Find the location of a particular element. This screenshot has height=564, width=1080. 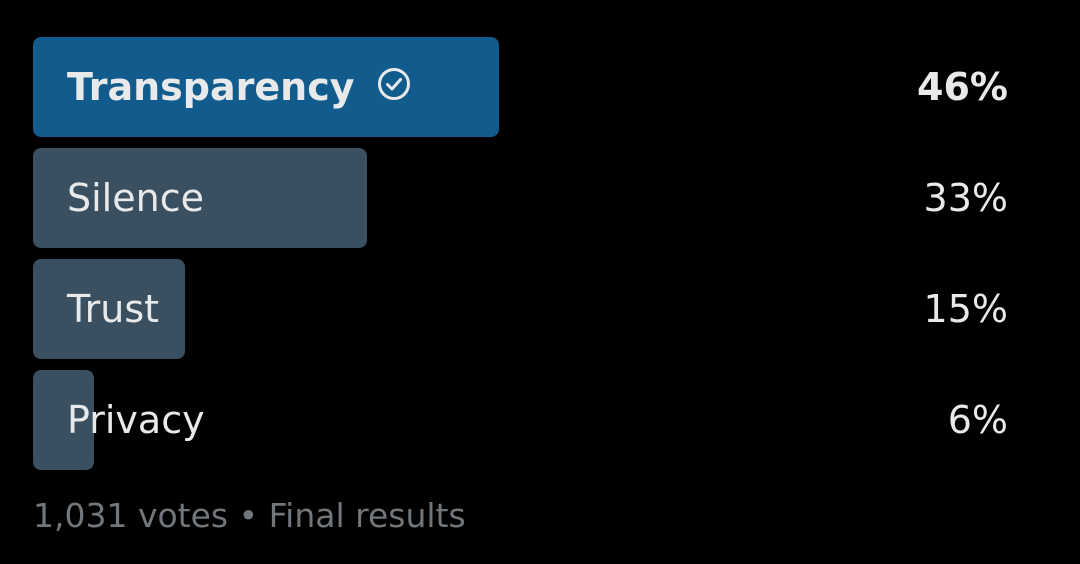

poll-footer: 1,031 votes • Final results is located at coordinates (249, 515).